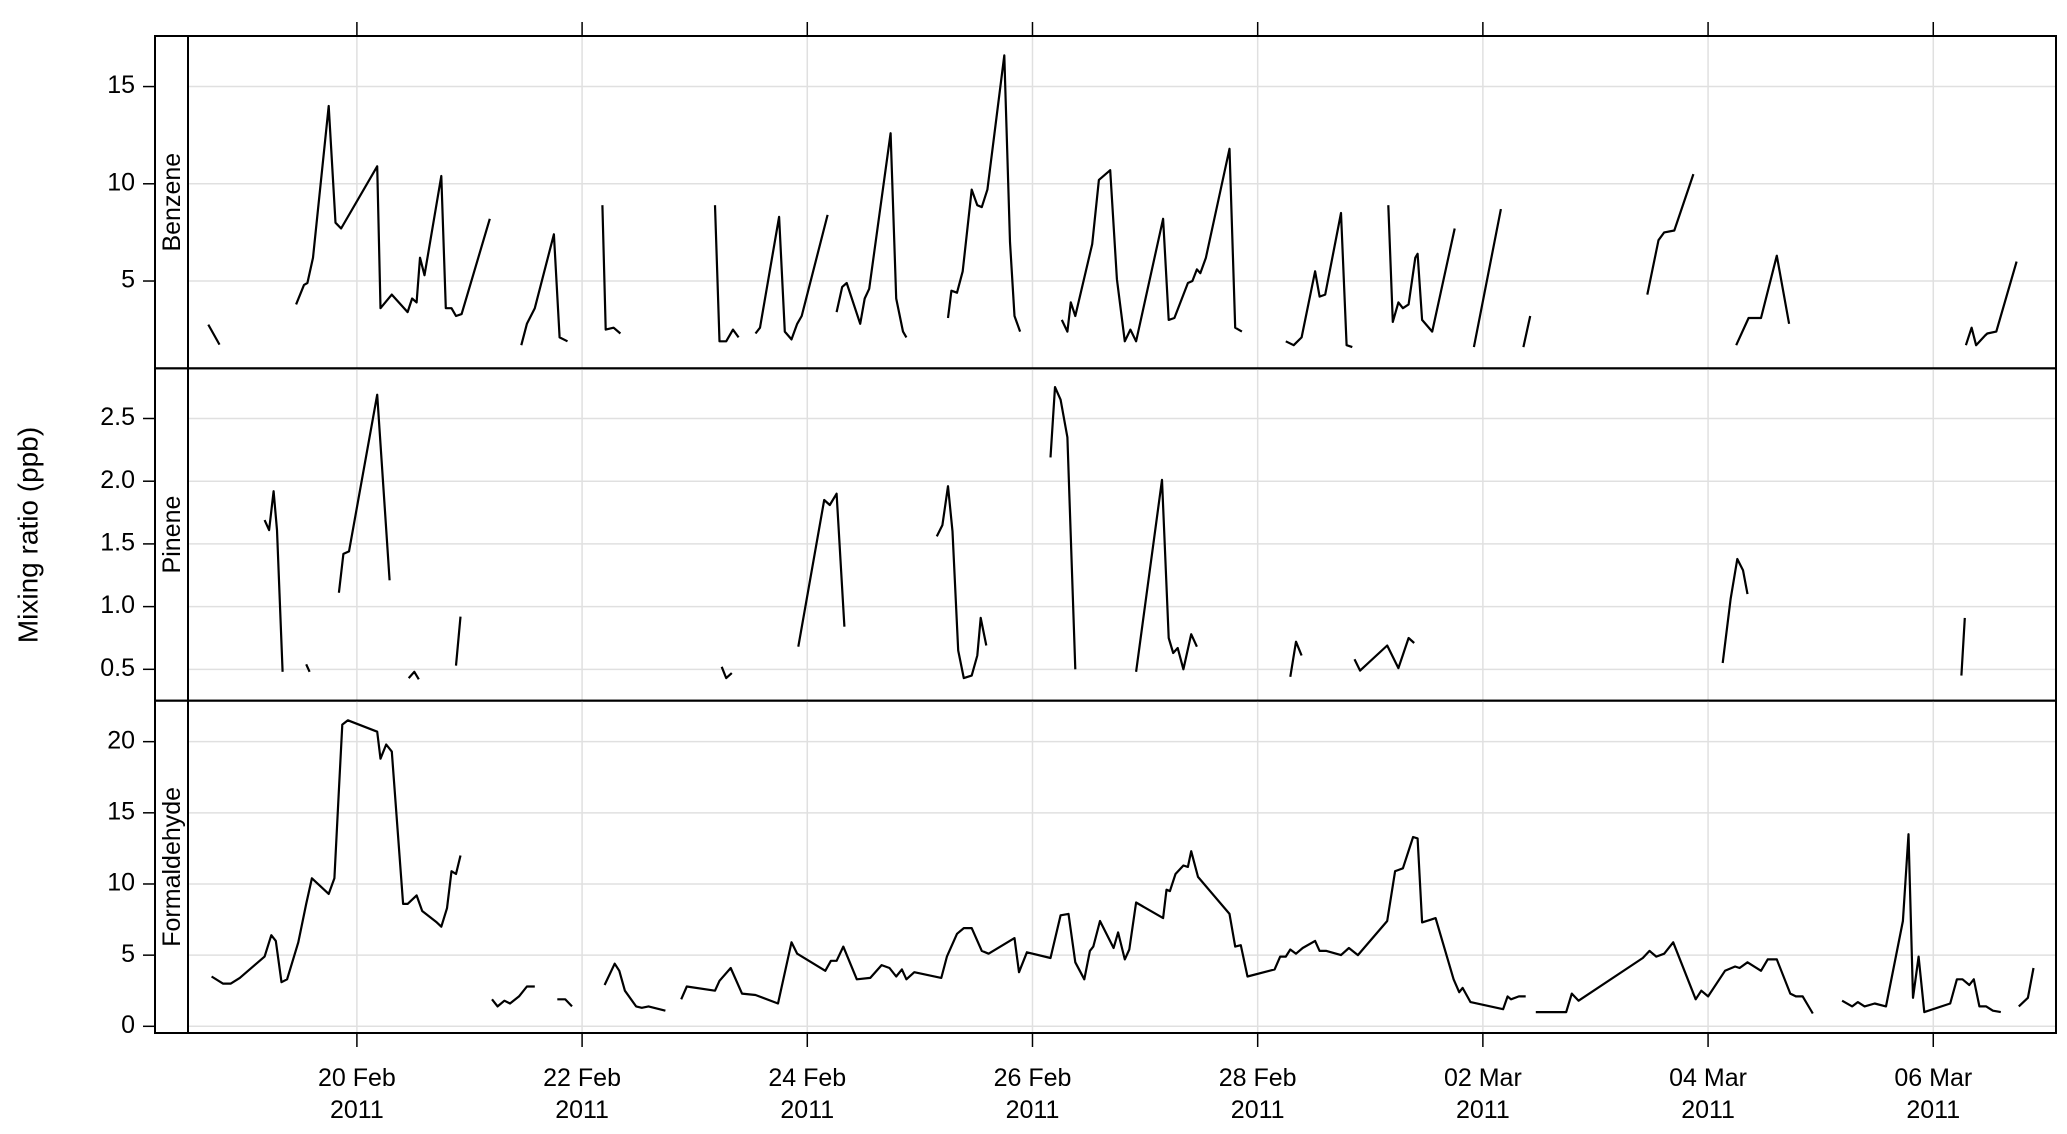 The width and height of the screenshot is (2067, 1134). I want to click on x-tick-label: 06 Mar 2011, so click(1933, 1094).